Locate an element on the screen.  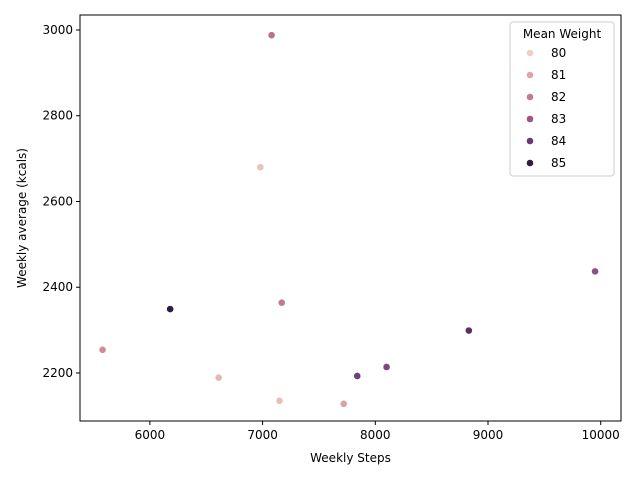
x-tick-label: 9000 is located at coordinates (488, 435).